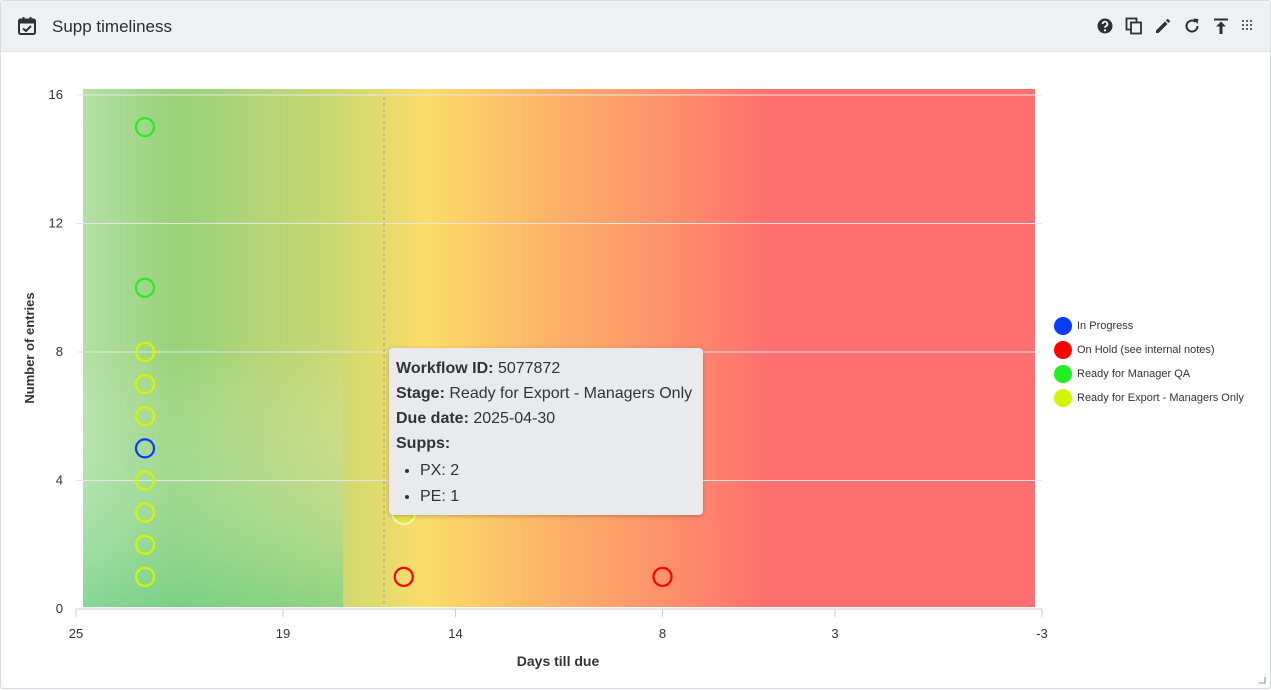 This screenshot has width=1271, height=690. I want to click on refresh-icon, so click(1192, 26).